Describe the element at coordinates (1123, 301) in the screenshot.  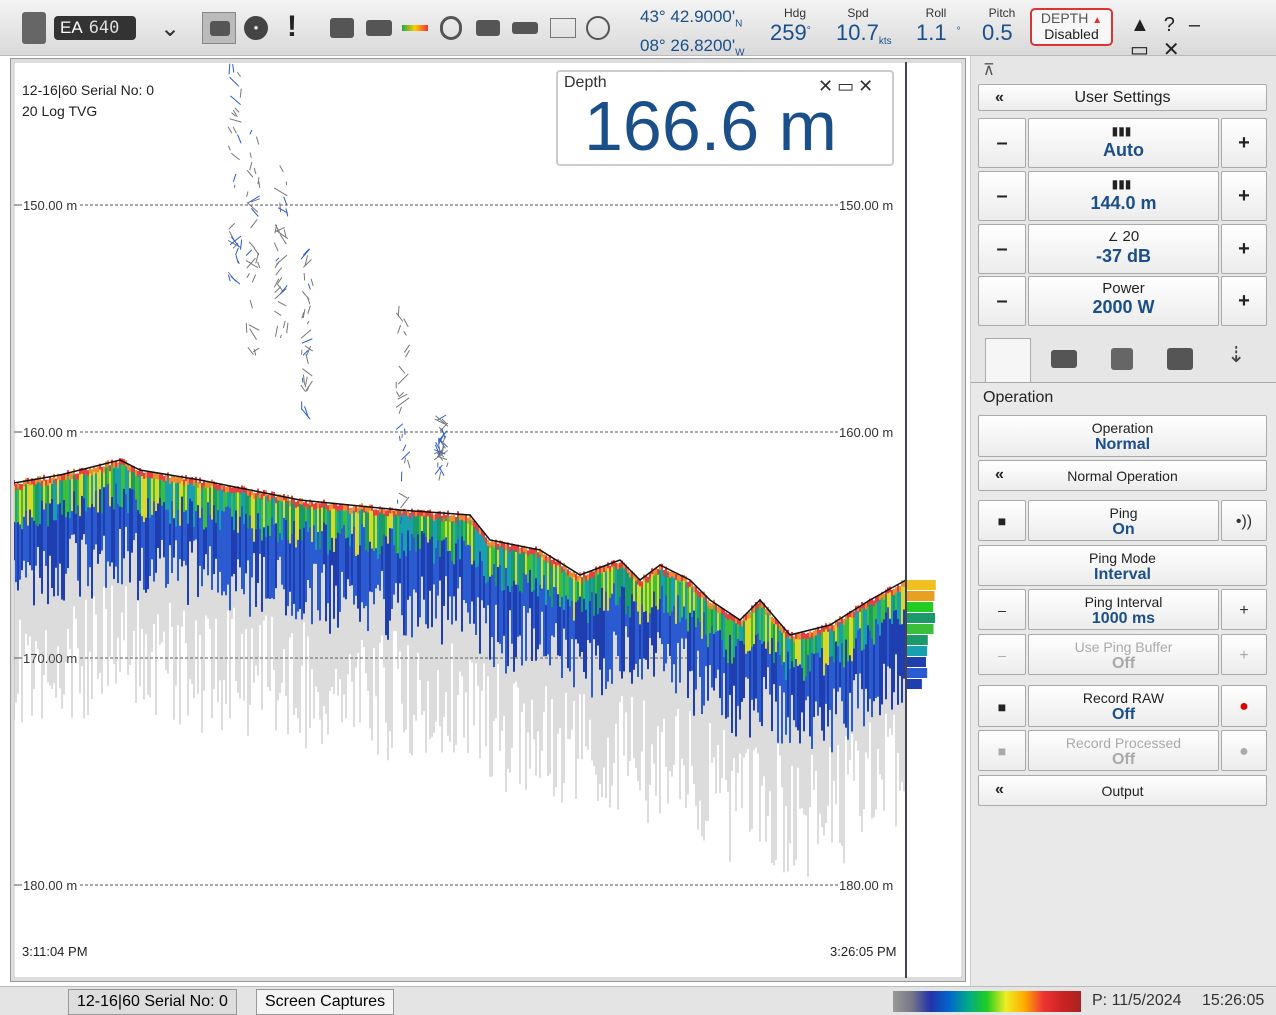
I see `setting-value-box: Power 2000 W` at that location.